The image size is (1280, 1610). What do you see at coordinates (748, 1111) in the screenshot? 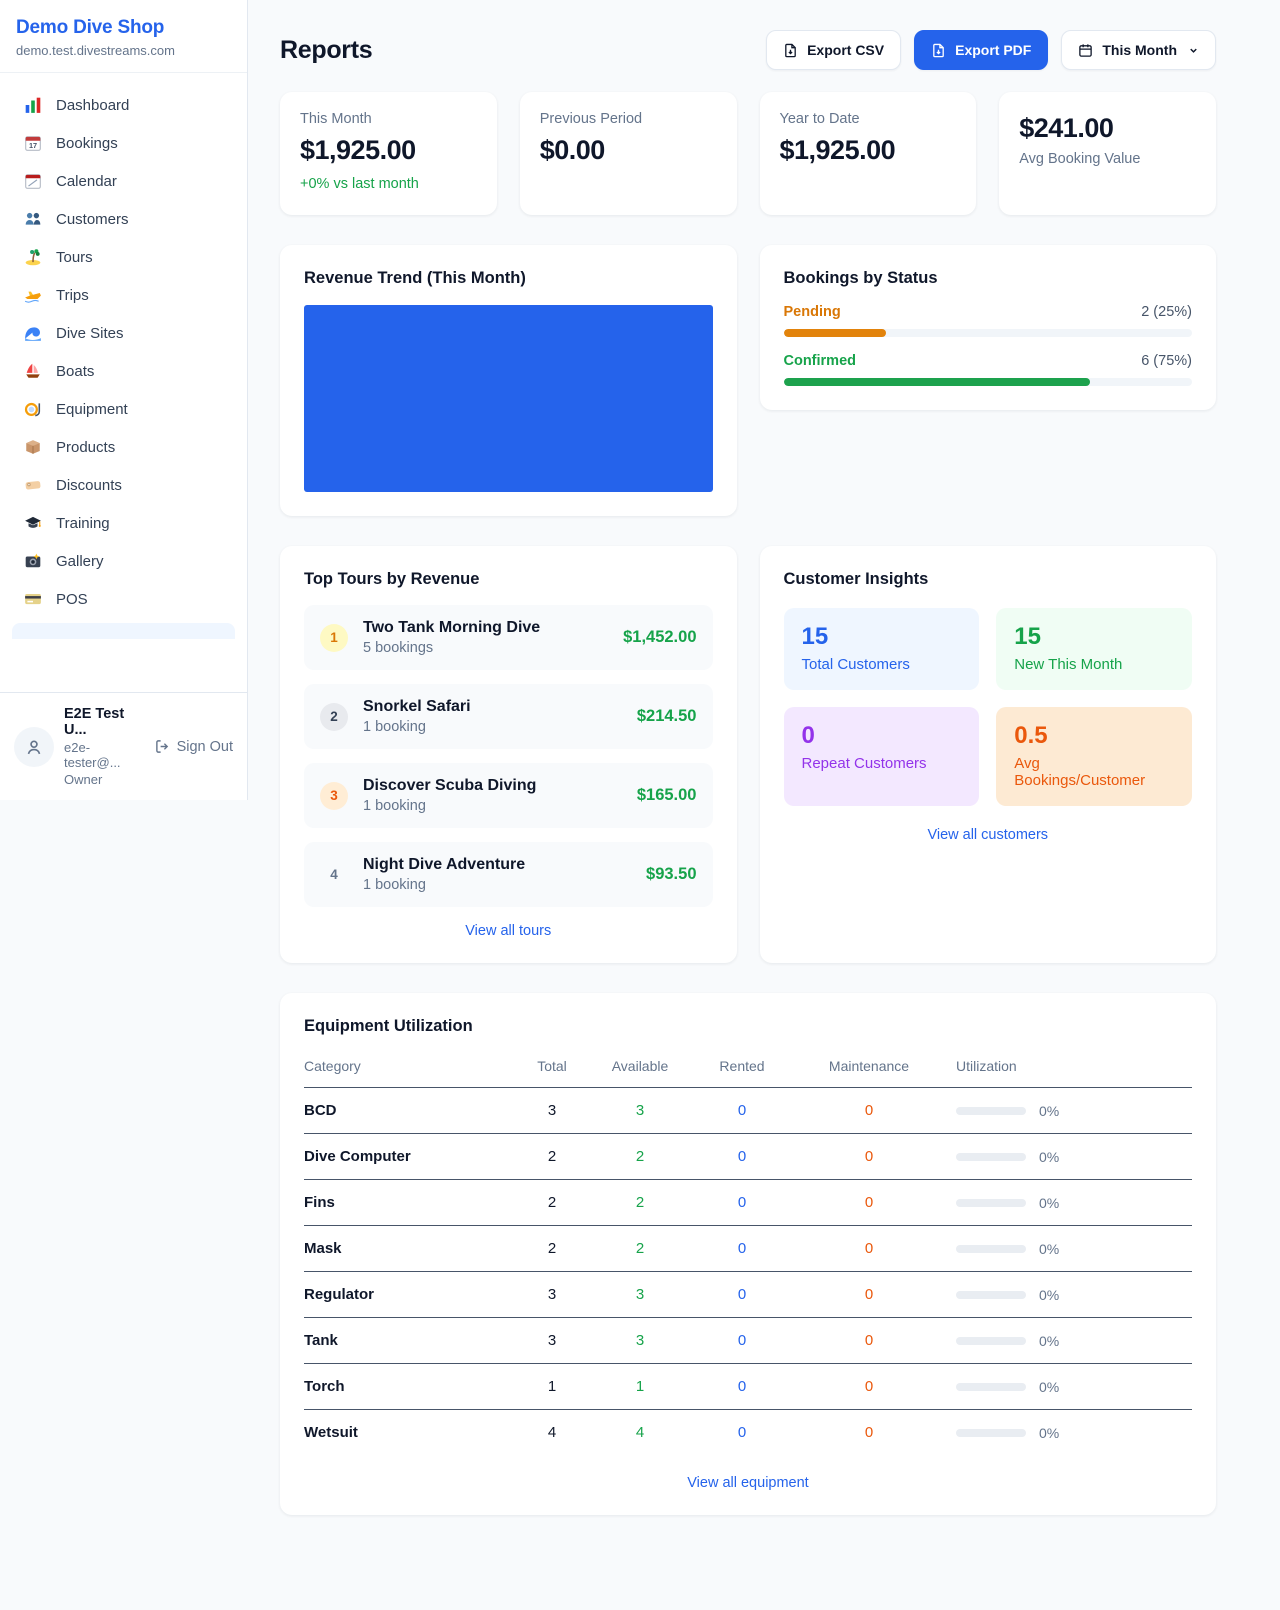
I see `table-row: BCD 3 3 0 0 0%` at bounding box center [748, 1111].